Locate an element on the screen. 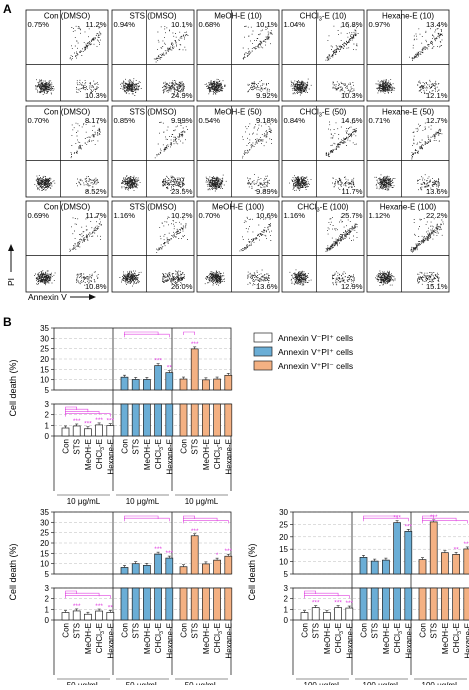 Image resolution: width=469 pixels, height=690 pixels. quadrant-lr-percent: 9.92% is located at coordinates (267, 95).